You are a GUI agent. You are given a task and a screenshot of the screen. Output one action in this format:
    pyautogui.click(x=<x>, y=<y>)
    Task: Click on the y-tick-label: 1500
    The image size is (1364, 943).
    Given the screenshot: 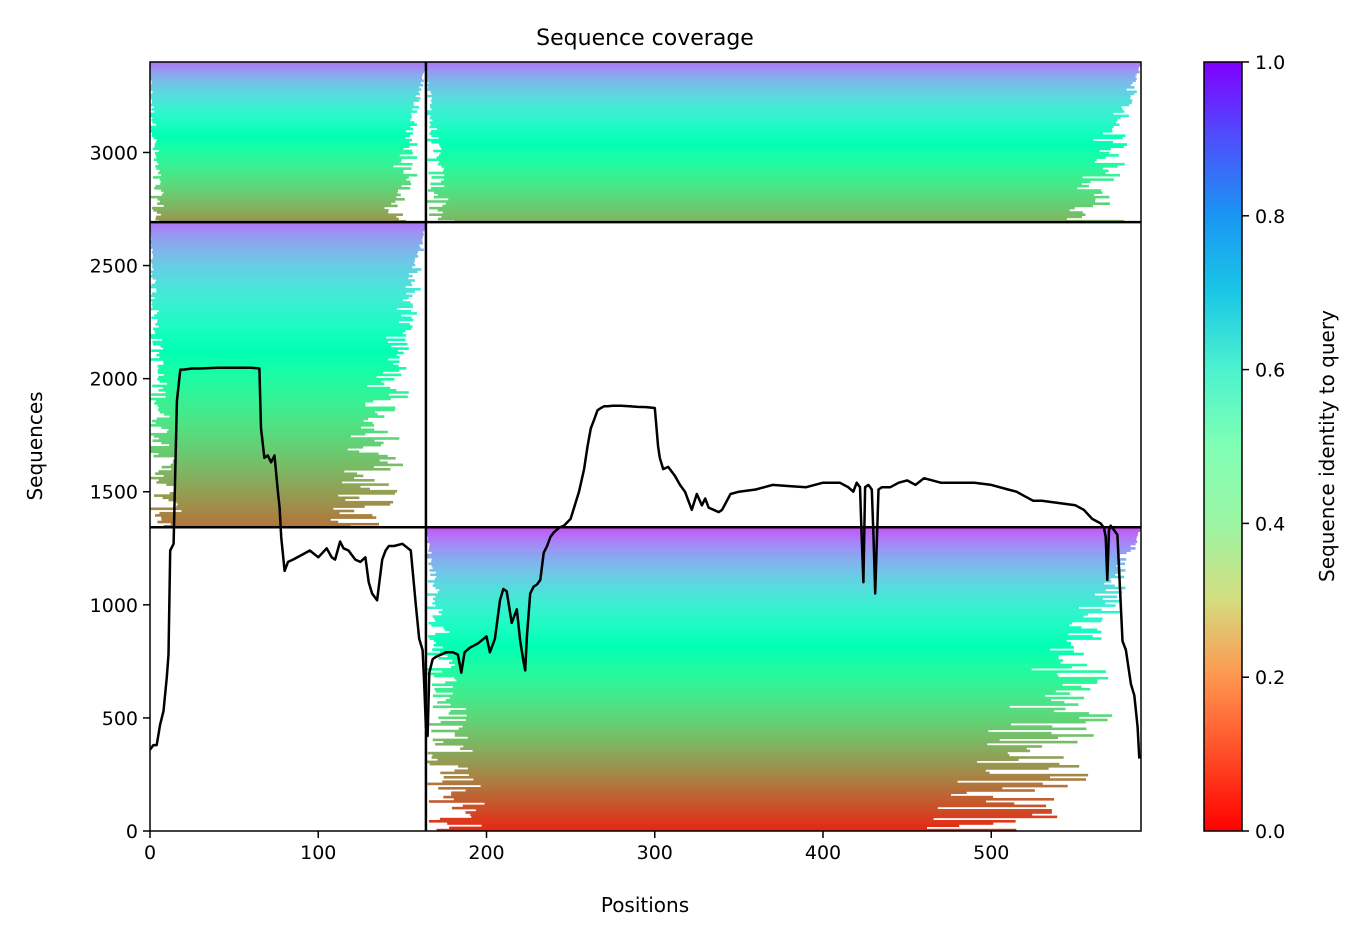 What is the action you would take?
    pyautogui.click(x=114, y=493)
    